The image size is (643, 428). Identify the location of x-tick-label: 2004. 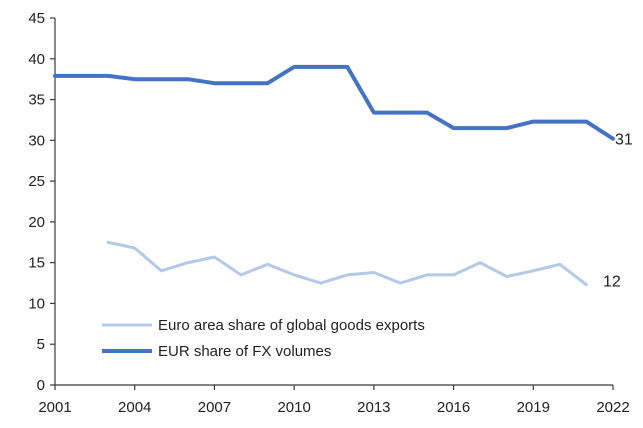
(134, 407).